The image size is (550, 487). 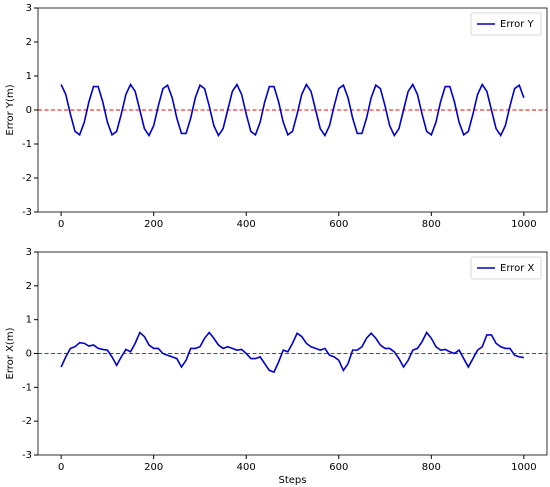 What do you see at coordinates (10, 353) in the screenshot?
I see `y-axis-label: Error X(m)` at bounding box center [10, 353].